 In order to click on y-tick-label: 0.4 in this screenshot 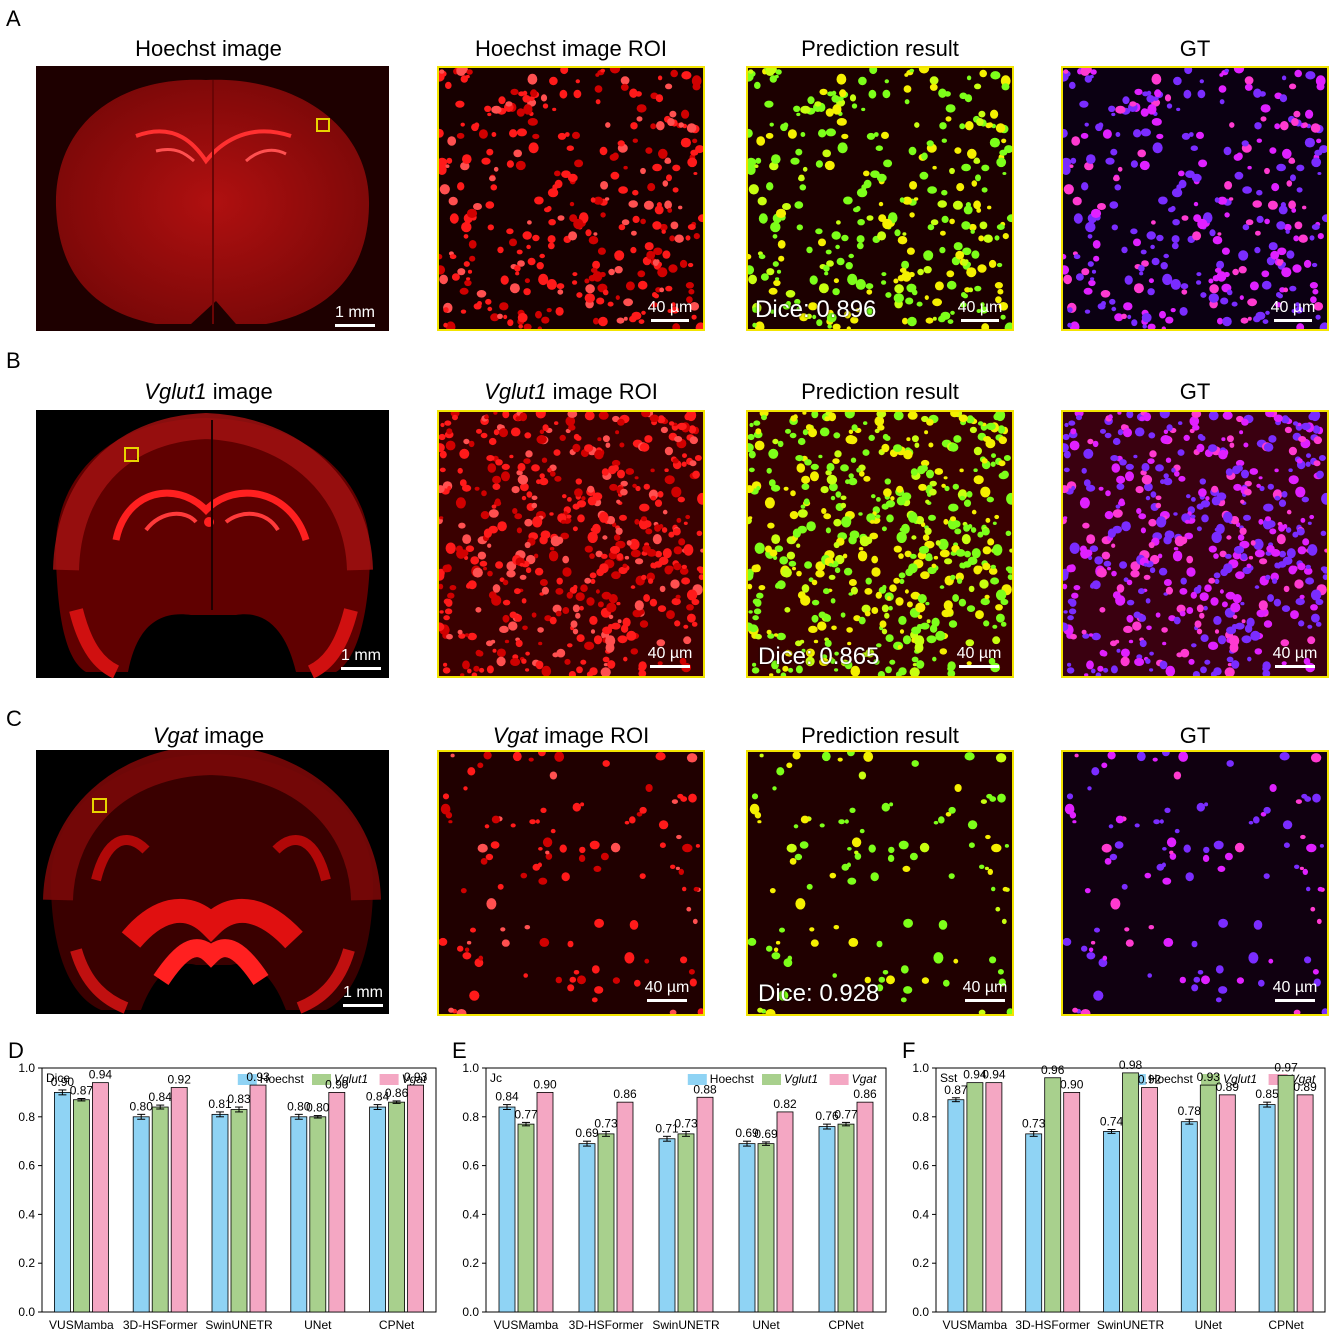, I will do `click(26, 1214)`.